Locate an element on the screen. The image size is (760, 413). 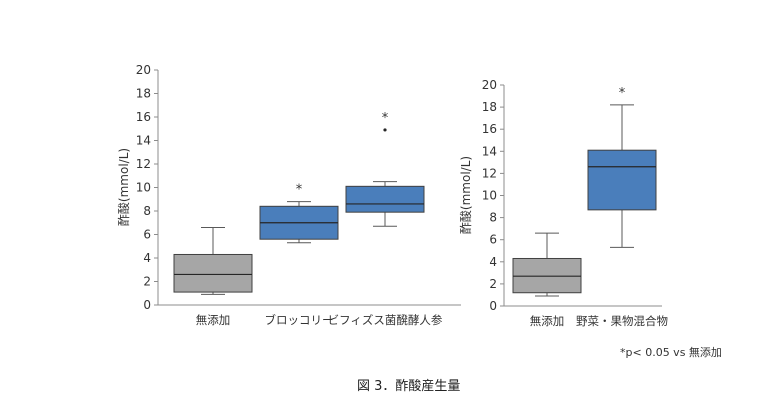
figure-caption: 図 3．酢酸産生量 is located at coordinates (409, 386).